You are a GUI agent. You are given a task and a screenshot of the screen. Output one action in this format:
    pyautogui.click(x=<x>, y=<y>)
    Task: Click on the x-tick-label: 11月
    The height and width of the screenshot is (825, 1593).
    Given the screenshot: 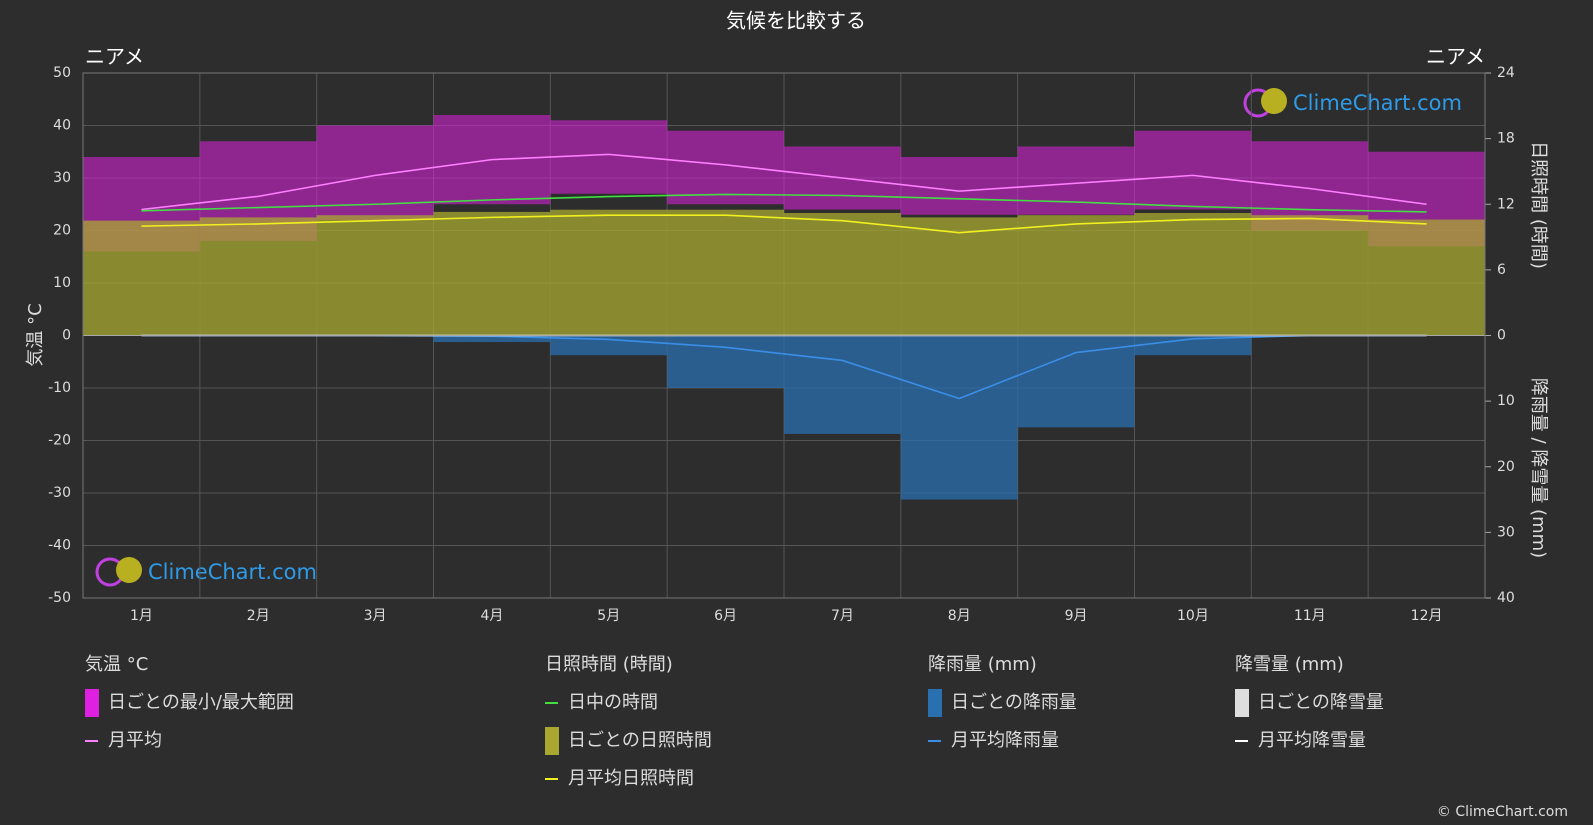 What is the action you would take?
    pyautogui.click(x=1310, y=616)
    